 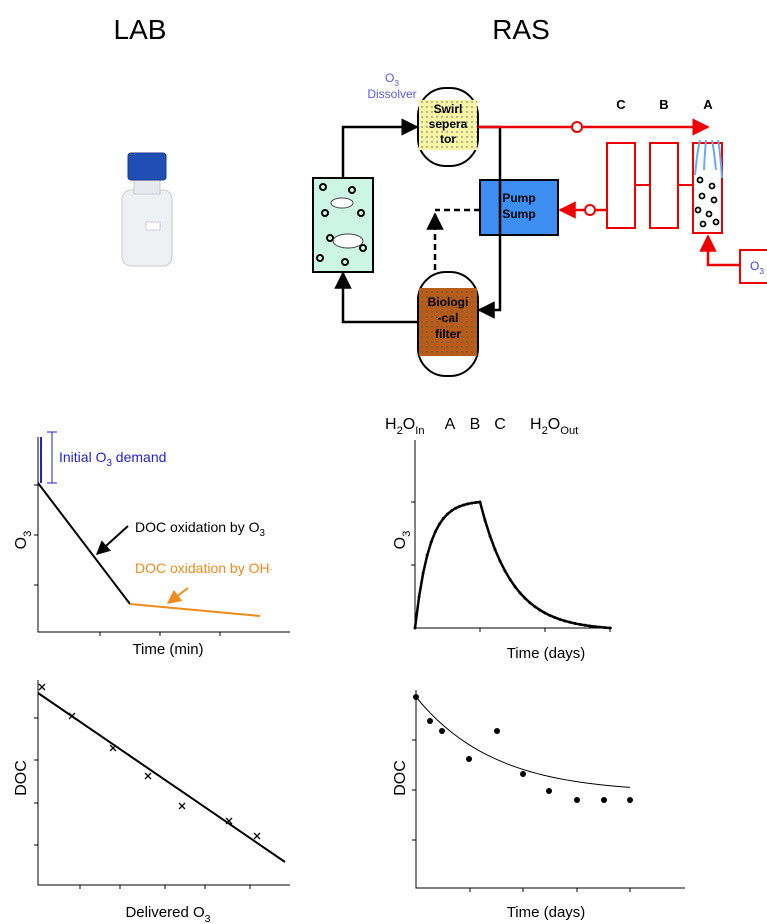 What do you see at coordinates (400, 543) in the screenshot?
I see `y-axis-label-part: O` at bounding box center [400, 543].